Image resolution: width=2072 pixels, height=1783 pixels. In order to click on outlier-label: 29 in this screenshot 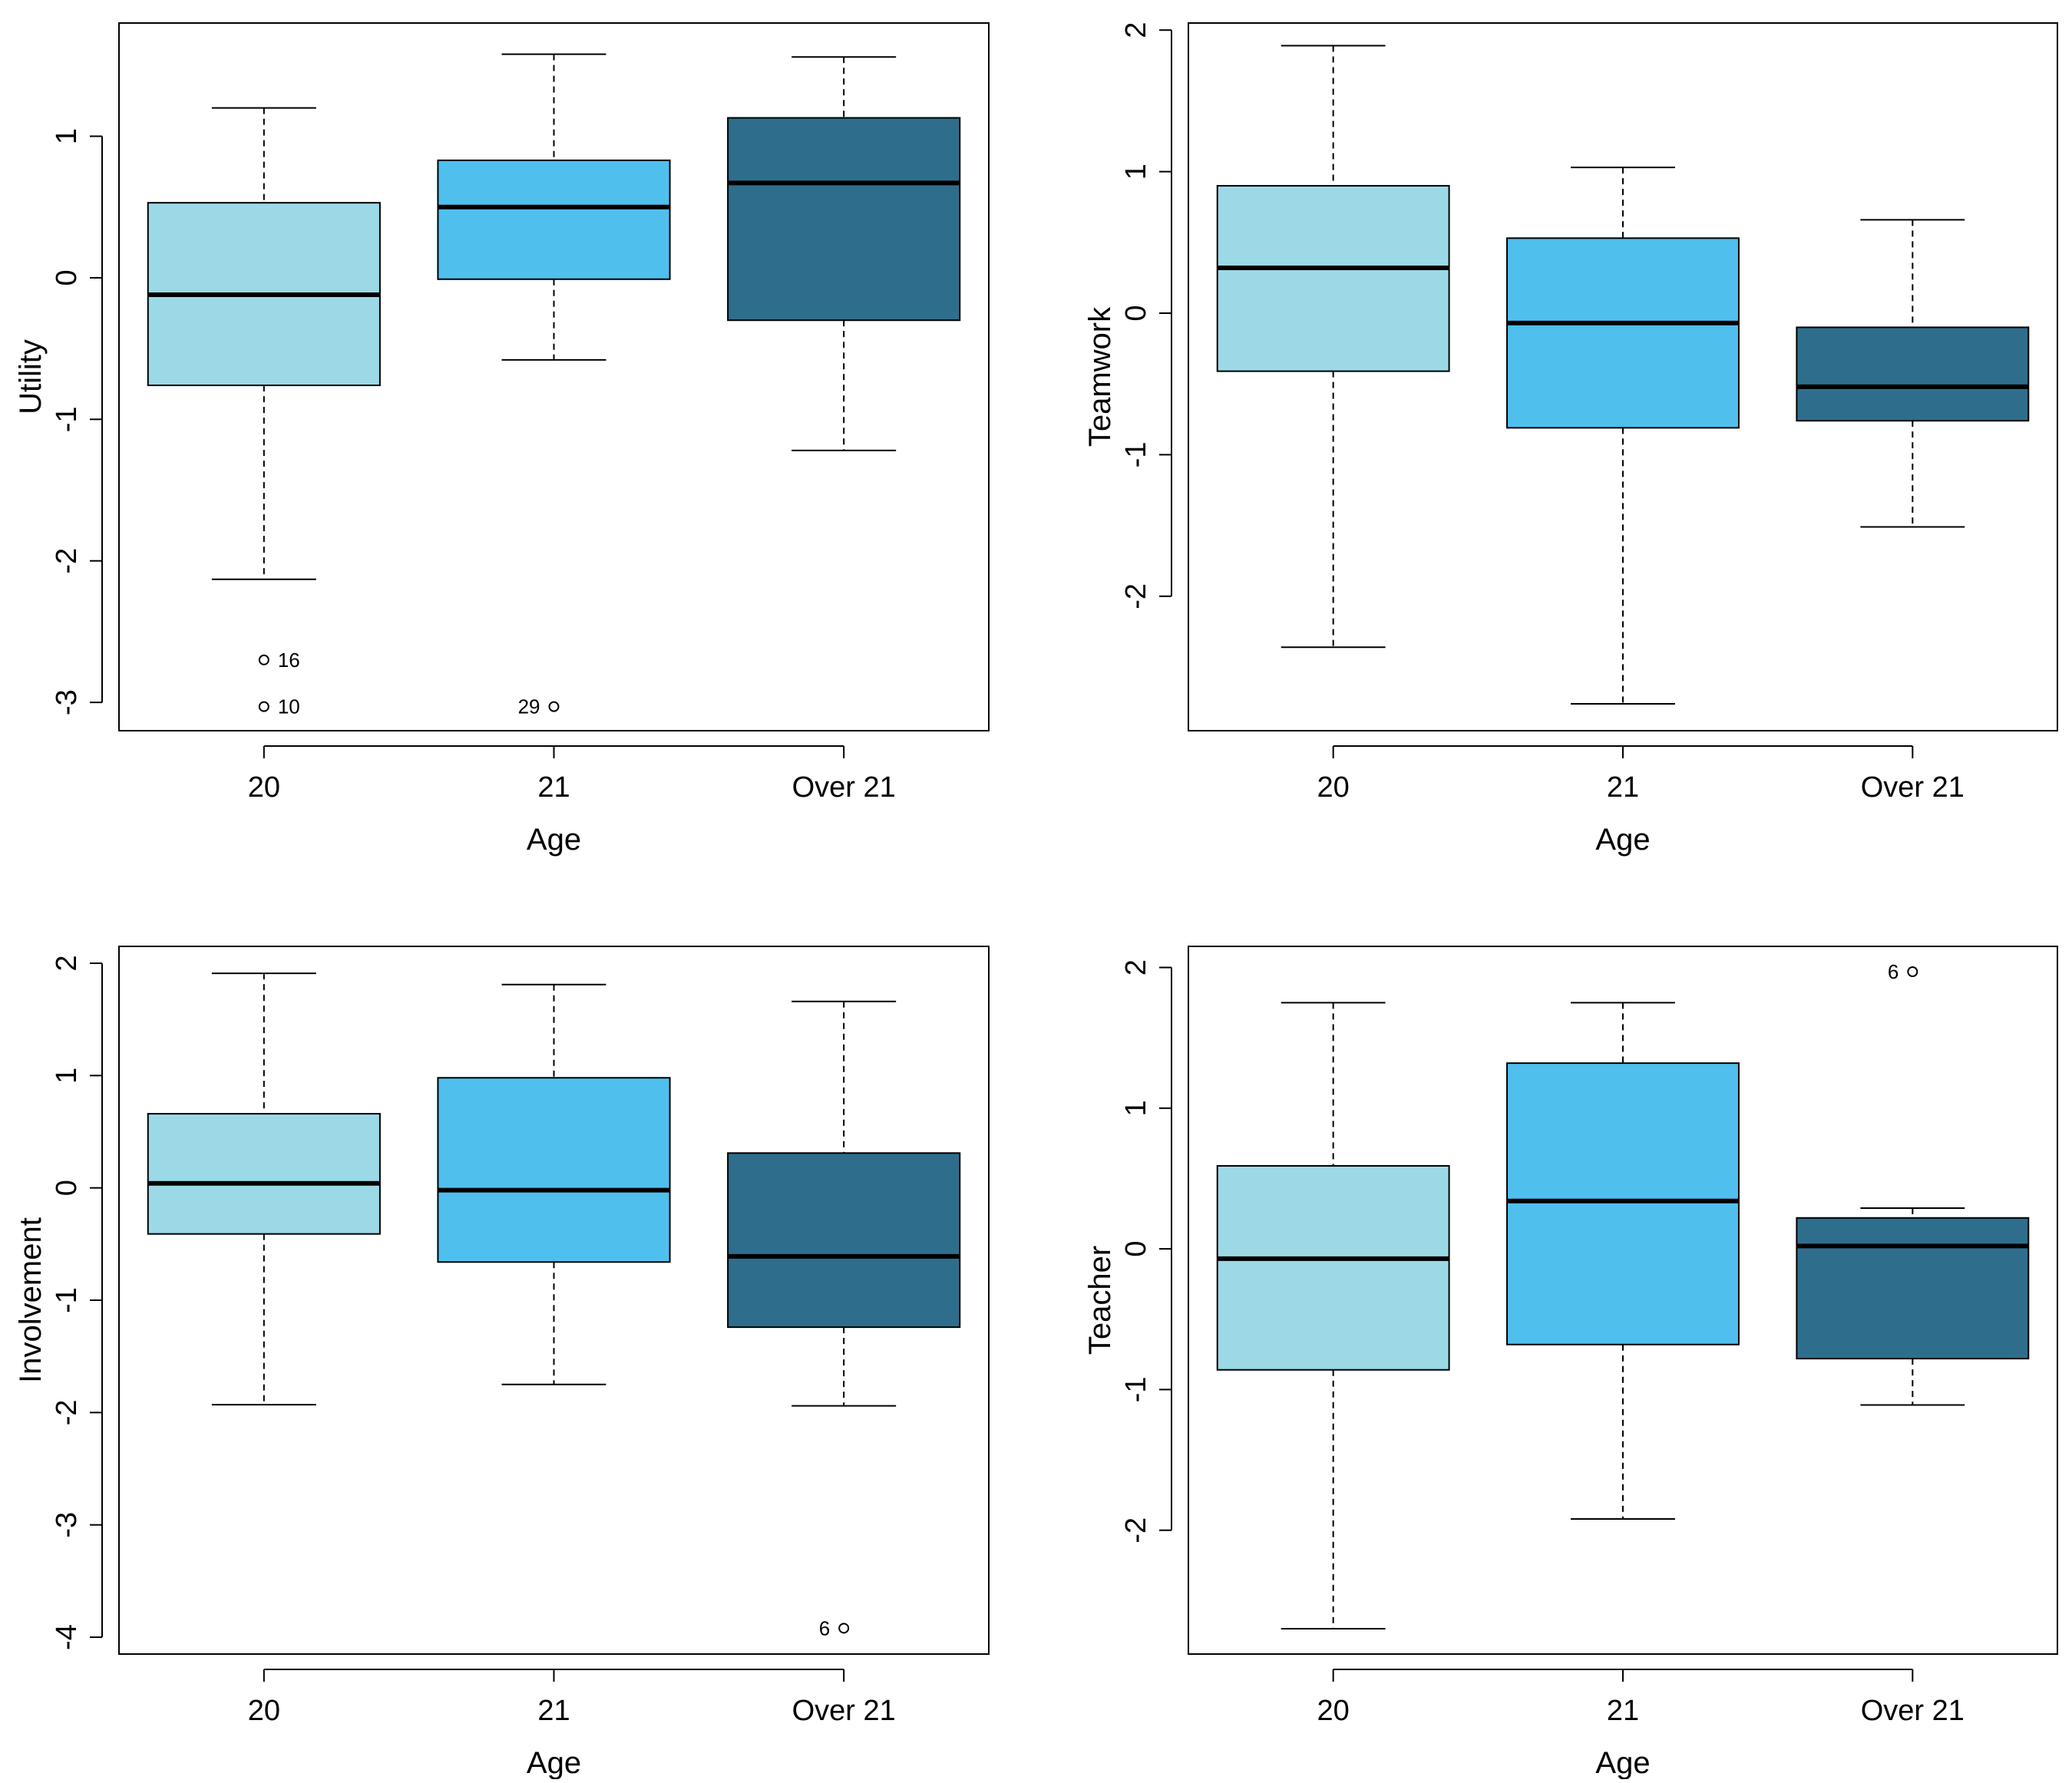, I will do `click(529, 706)`.